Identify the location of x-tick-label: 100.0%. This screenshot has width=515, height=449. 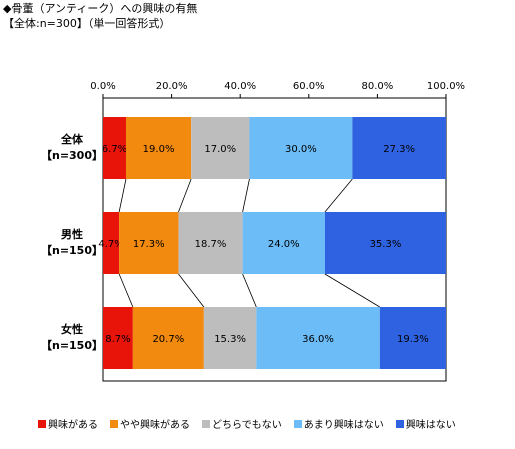
(446, 86).